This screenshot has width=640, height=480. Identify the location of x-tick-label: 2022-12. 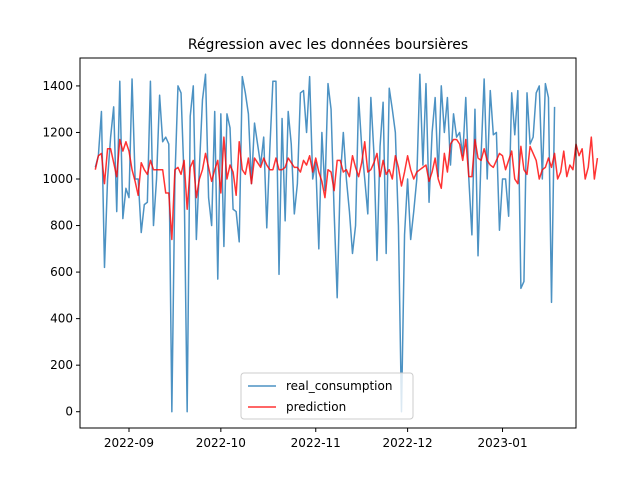
(408, 443).